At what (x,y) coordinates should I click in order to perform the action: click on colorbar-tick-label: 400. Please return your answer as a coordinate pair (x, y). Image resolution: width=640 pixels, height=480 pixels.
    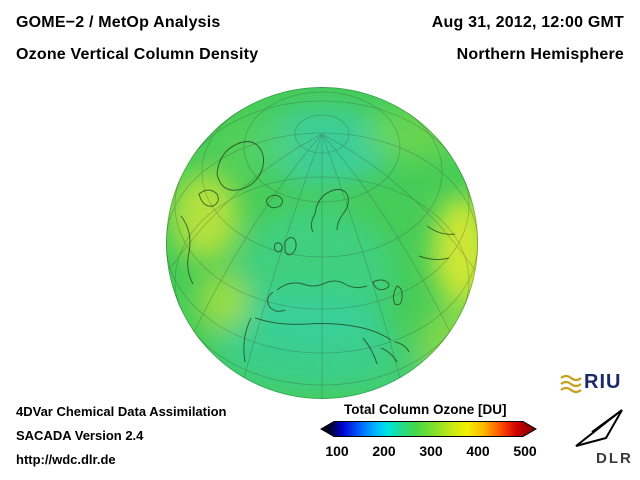
    Looking at the image, I should click on (478, 451).